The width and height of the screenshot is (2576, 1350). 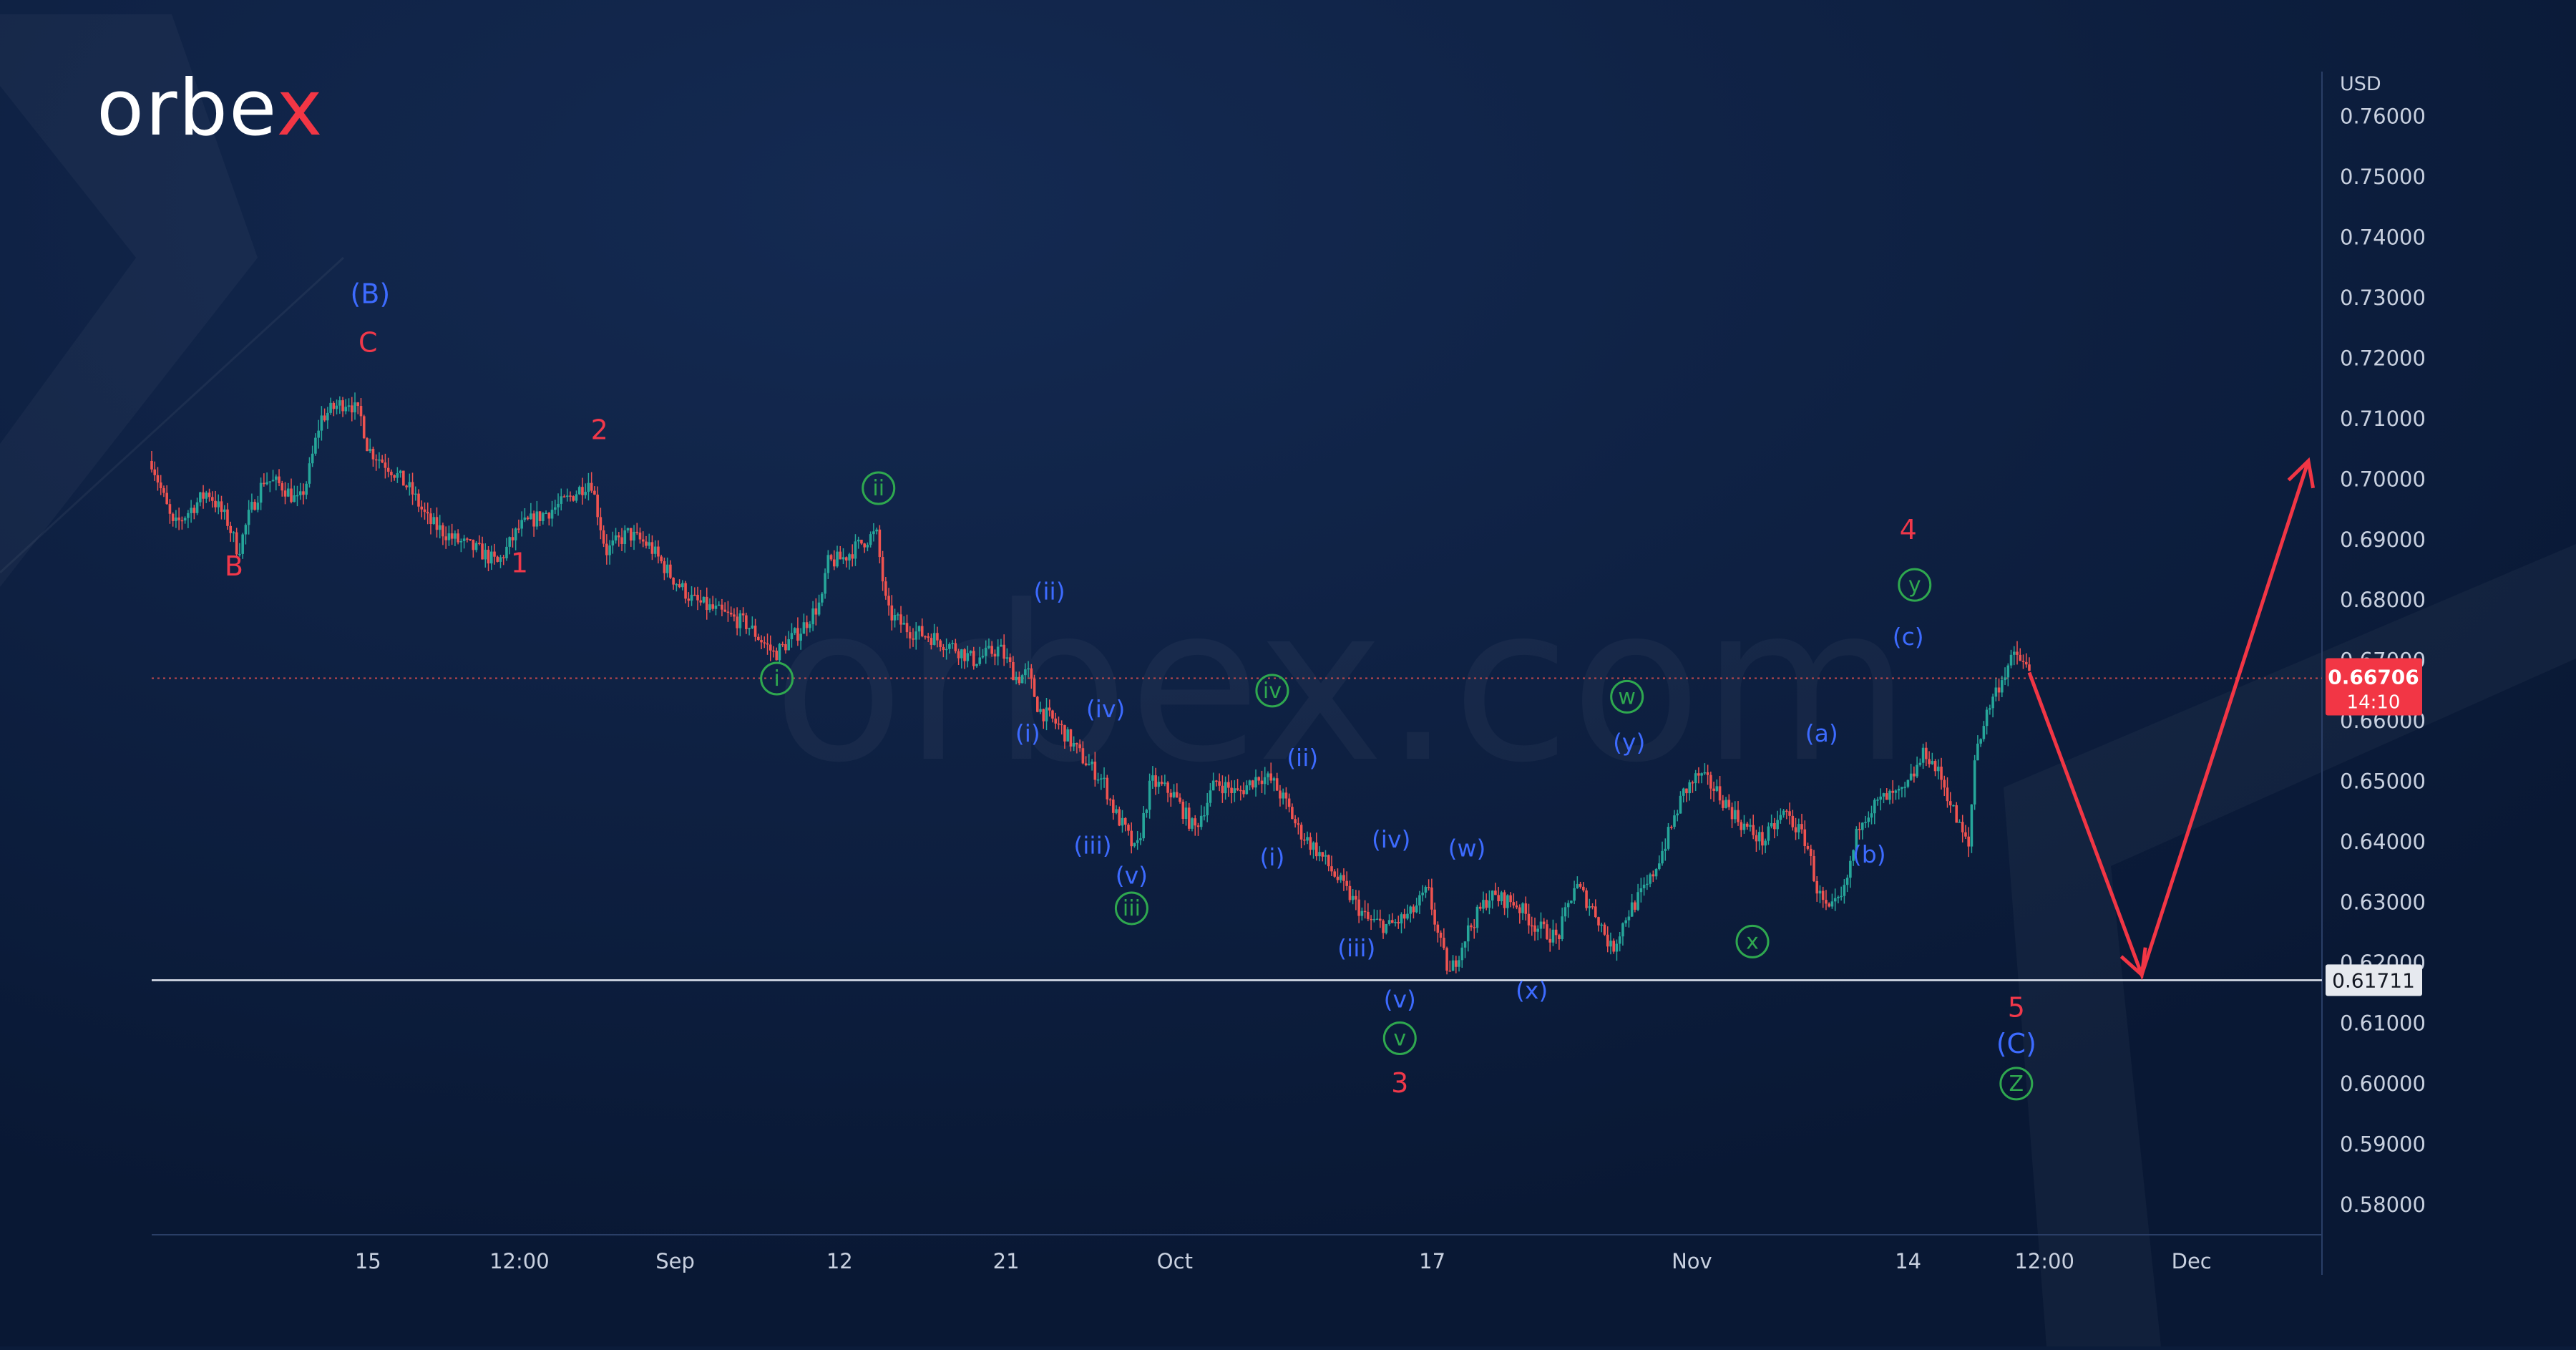 What do you see at coordinates (1132, 875) in the screenshot?
I see `wave-label: (v)` at bounding box center [1132, 875].